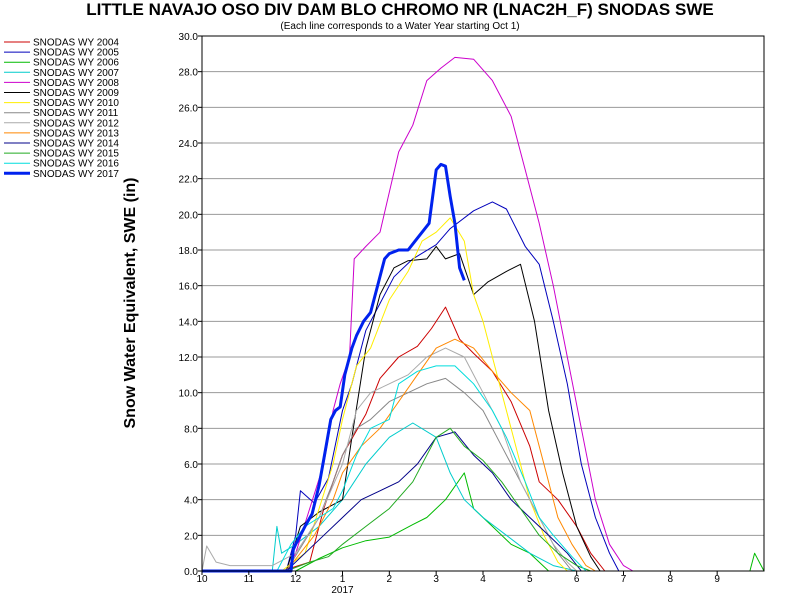 The image size is (800, 600). What do you see at coordinates (76, 73) in the screenshot?
I see `legend-label: SNODAS WY 2007` at bounding box center [76, 73].